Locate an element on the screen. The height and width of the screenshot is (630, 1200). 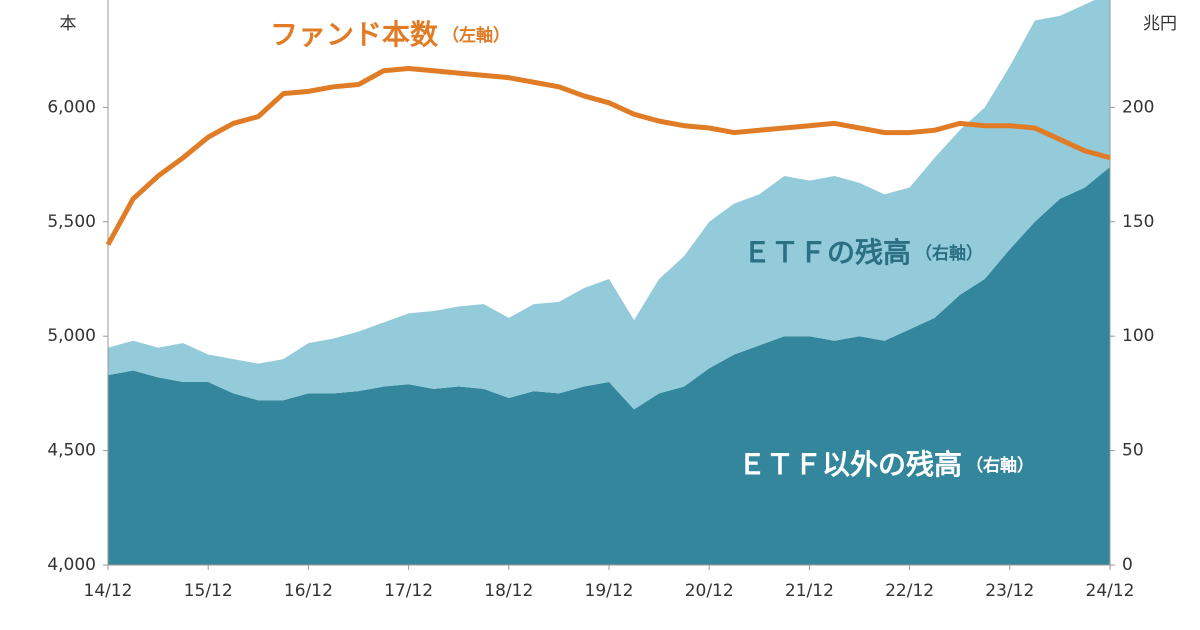
y-tick-label: 5,500 is located at coordinates (71, 222).